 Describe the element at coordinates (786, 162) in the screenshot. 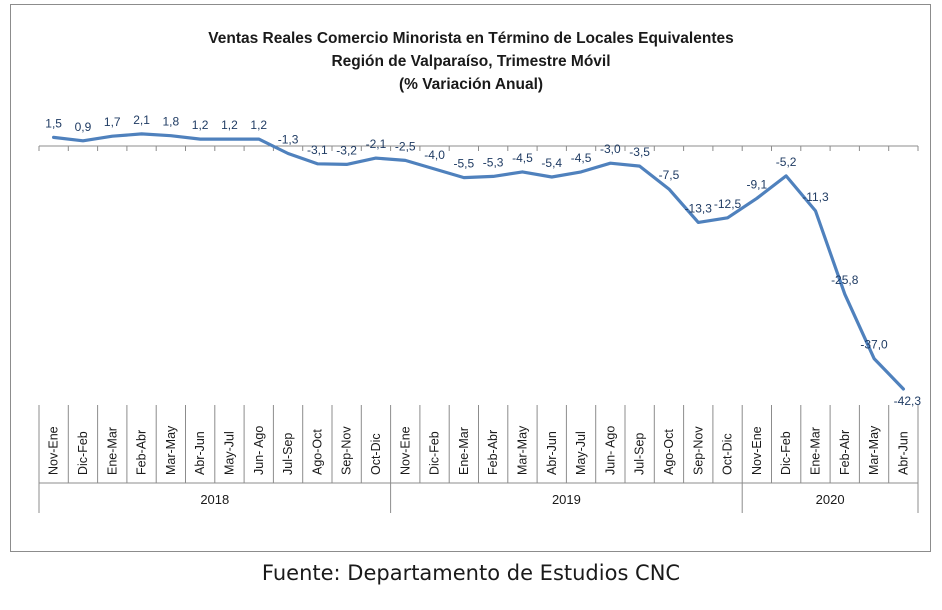

I see `data-label: -5,2` at that location.